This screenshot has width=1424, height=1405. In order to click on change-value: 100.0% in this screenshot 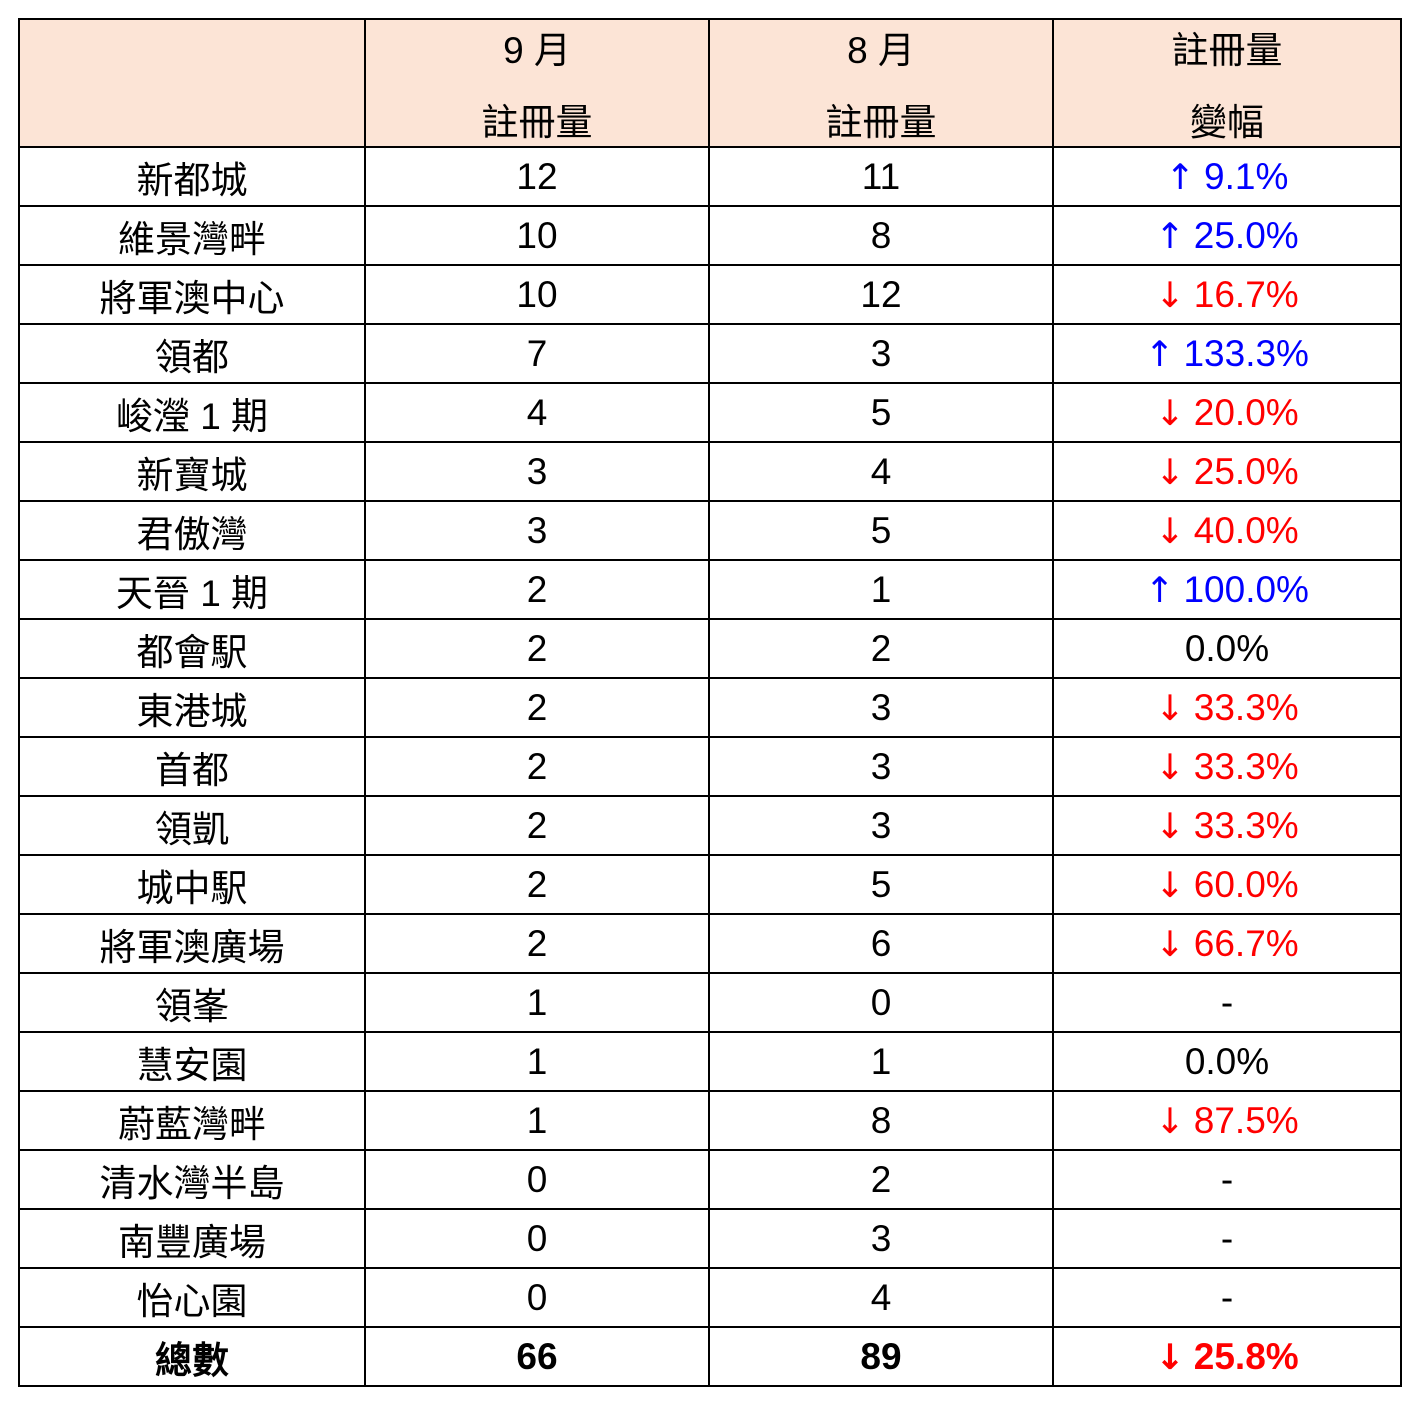, I will do `click(1246, 589)`.